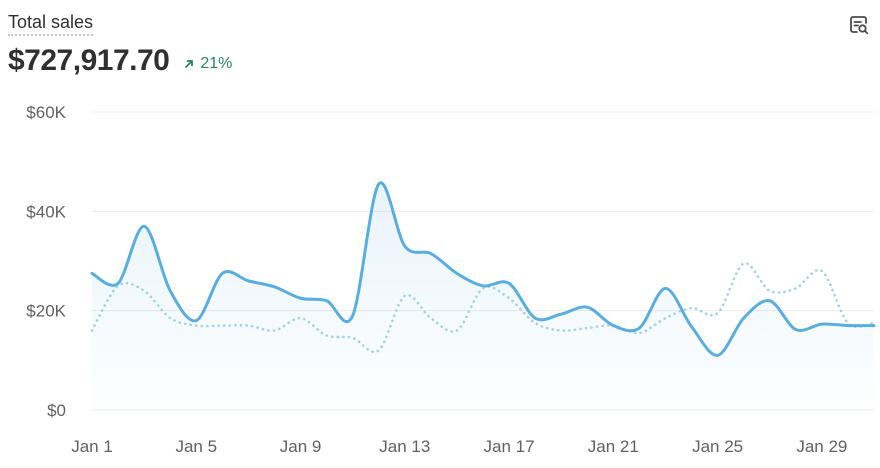 The image size is (880, 468). Describe the element at coordinates (89, 60) in the screenshot. I see `total-sales-value: $727,917.70` at that location.